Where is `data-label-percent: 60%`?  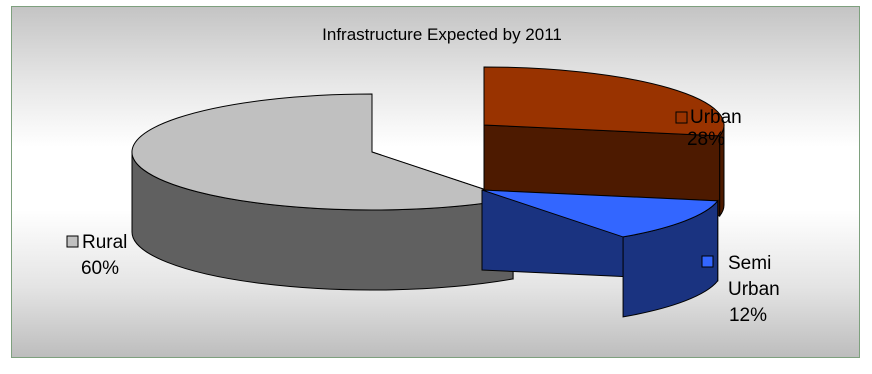 data-label-percent: 60% is located at coordinates (100, 268).